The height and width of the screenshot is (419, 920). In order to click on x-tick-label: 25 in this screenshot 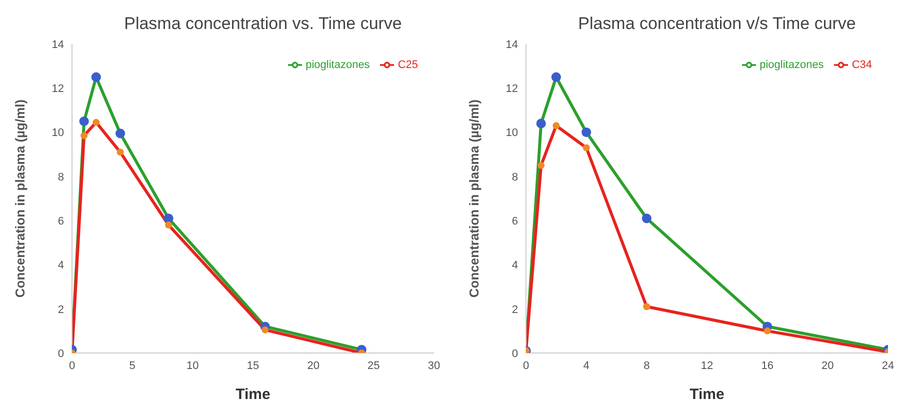, I will do `click(374, 366)`.